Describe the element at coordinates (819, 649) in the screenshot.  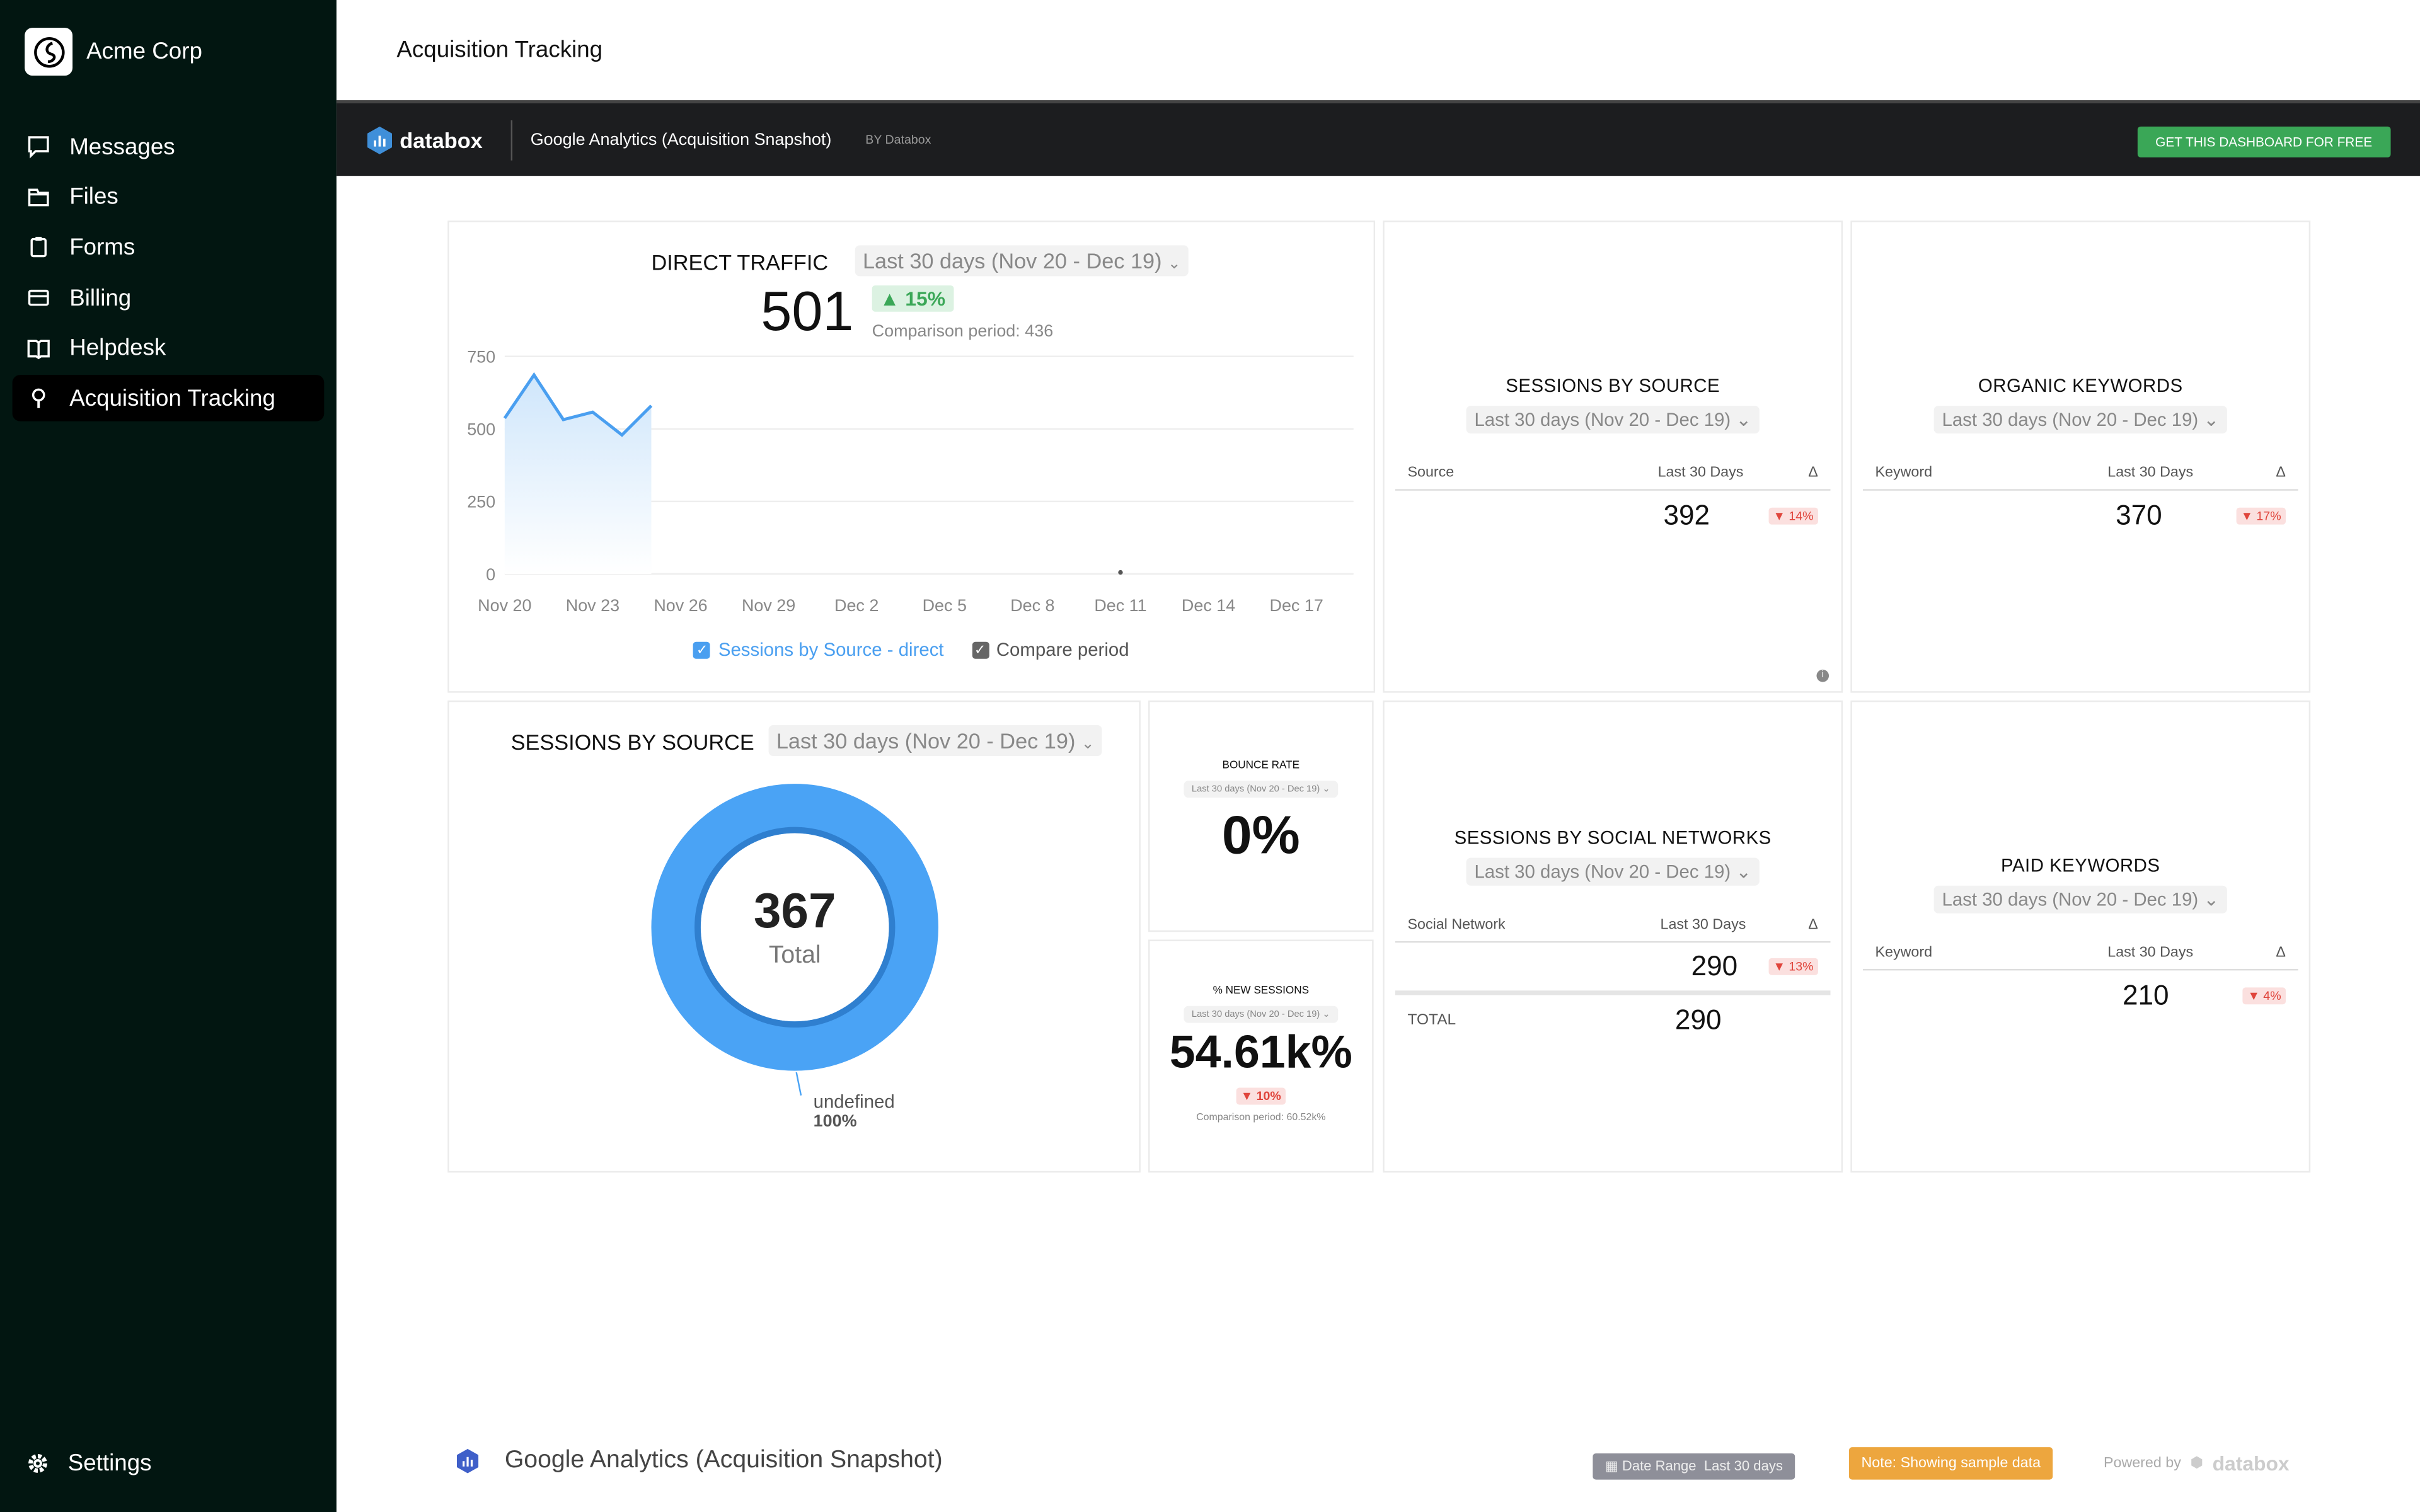
I see `legend-series: ✓ Sessions by Source - direct` at that location.